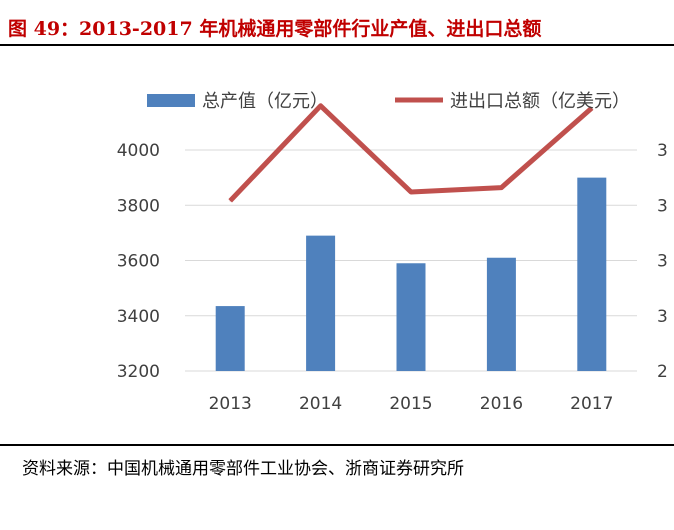 The width and height of the screenshot is (674, 530). I want to click on left-tick-label: 4000, so click(138, 151).